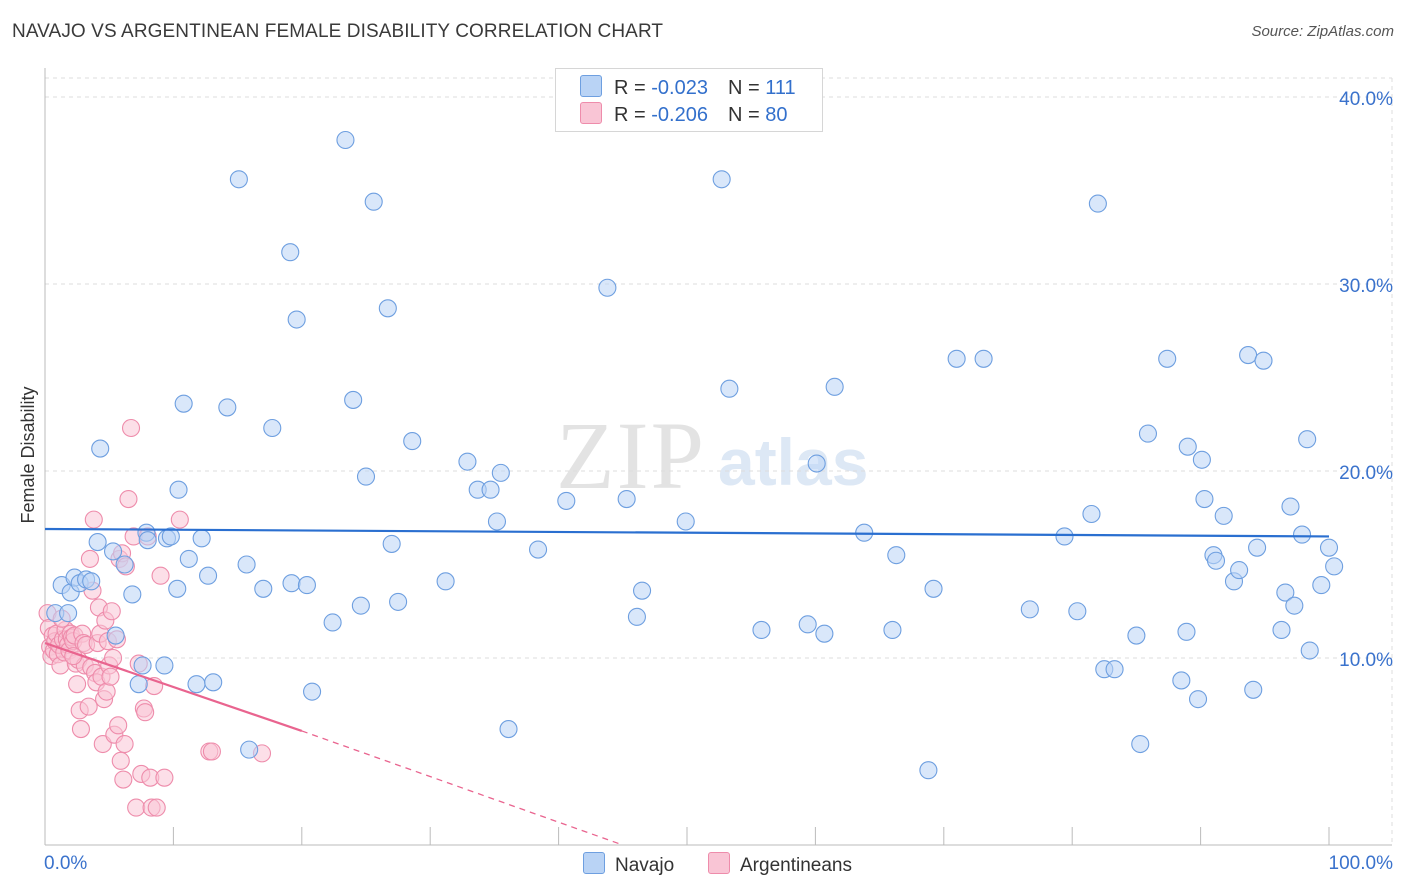 The height and width of the screenshot is (892, 1406). Describe the element at coordinates (173, 686) in the screenshot. I see `argentineans-trend-line` at that location.